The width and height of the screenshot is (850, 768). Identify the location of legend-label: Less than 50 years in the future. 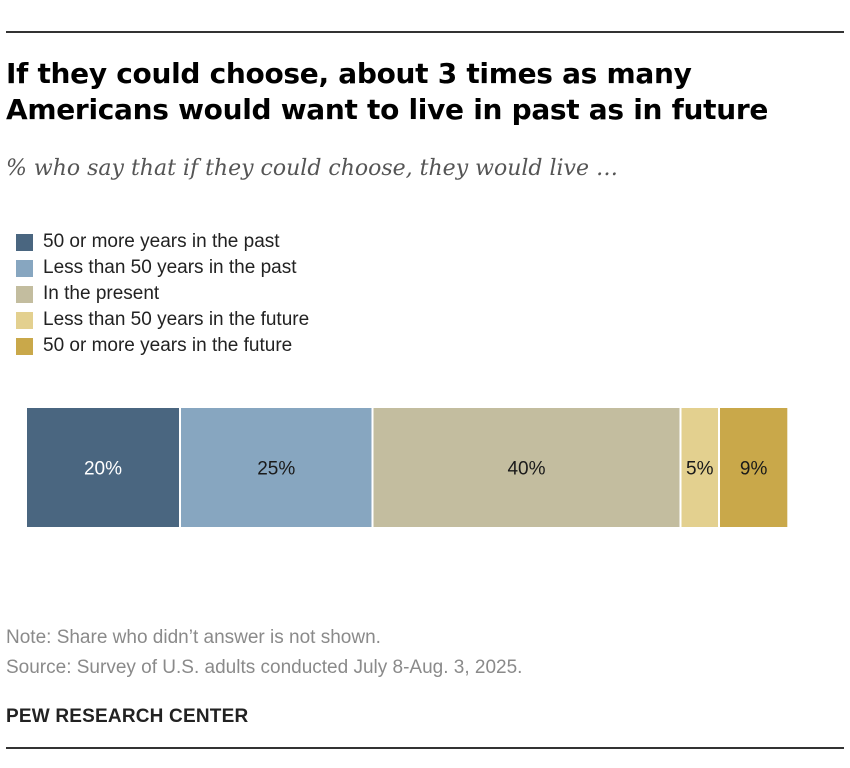
(176, 319).